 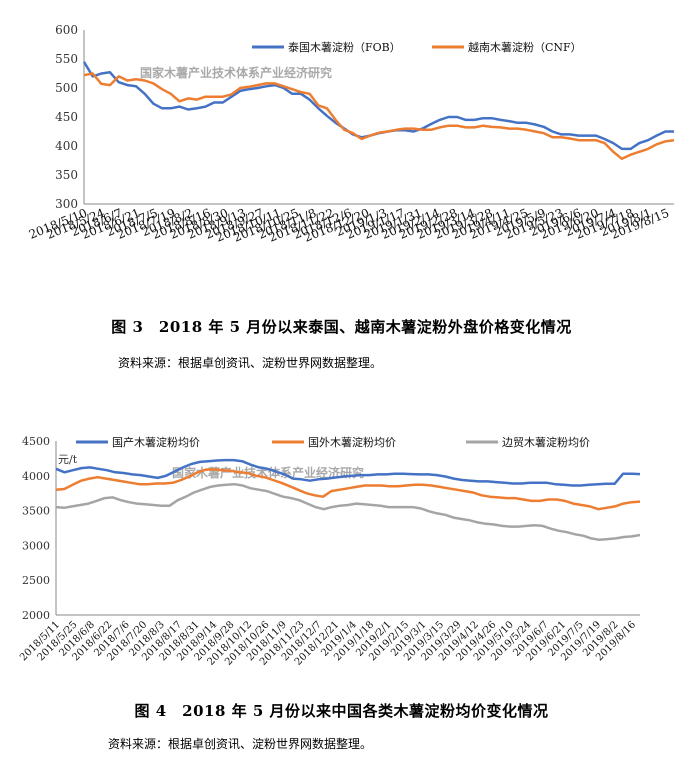 What do you see at coordinates (341, 711) in the screenshot?
I see `figure-4-title: 图 4 2018 年 5 月份以来中国各类木薯淀粉均价变化情况` at bounding box center [341, 711].